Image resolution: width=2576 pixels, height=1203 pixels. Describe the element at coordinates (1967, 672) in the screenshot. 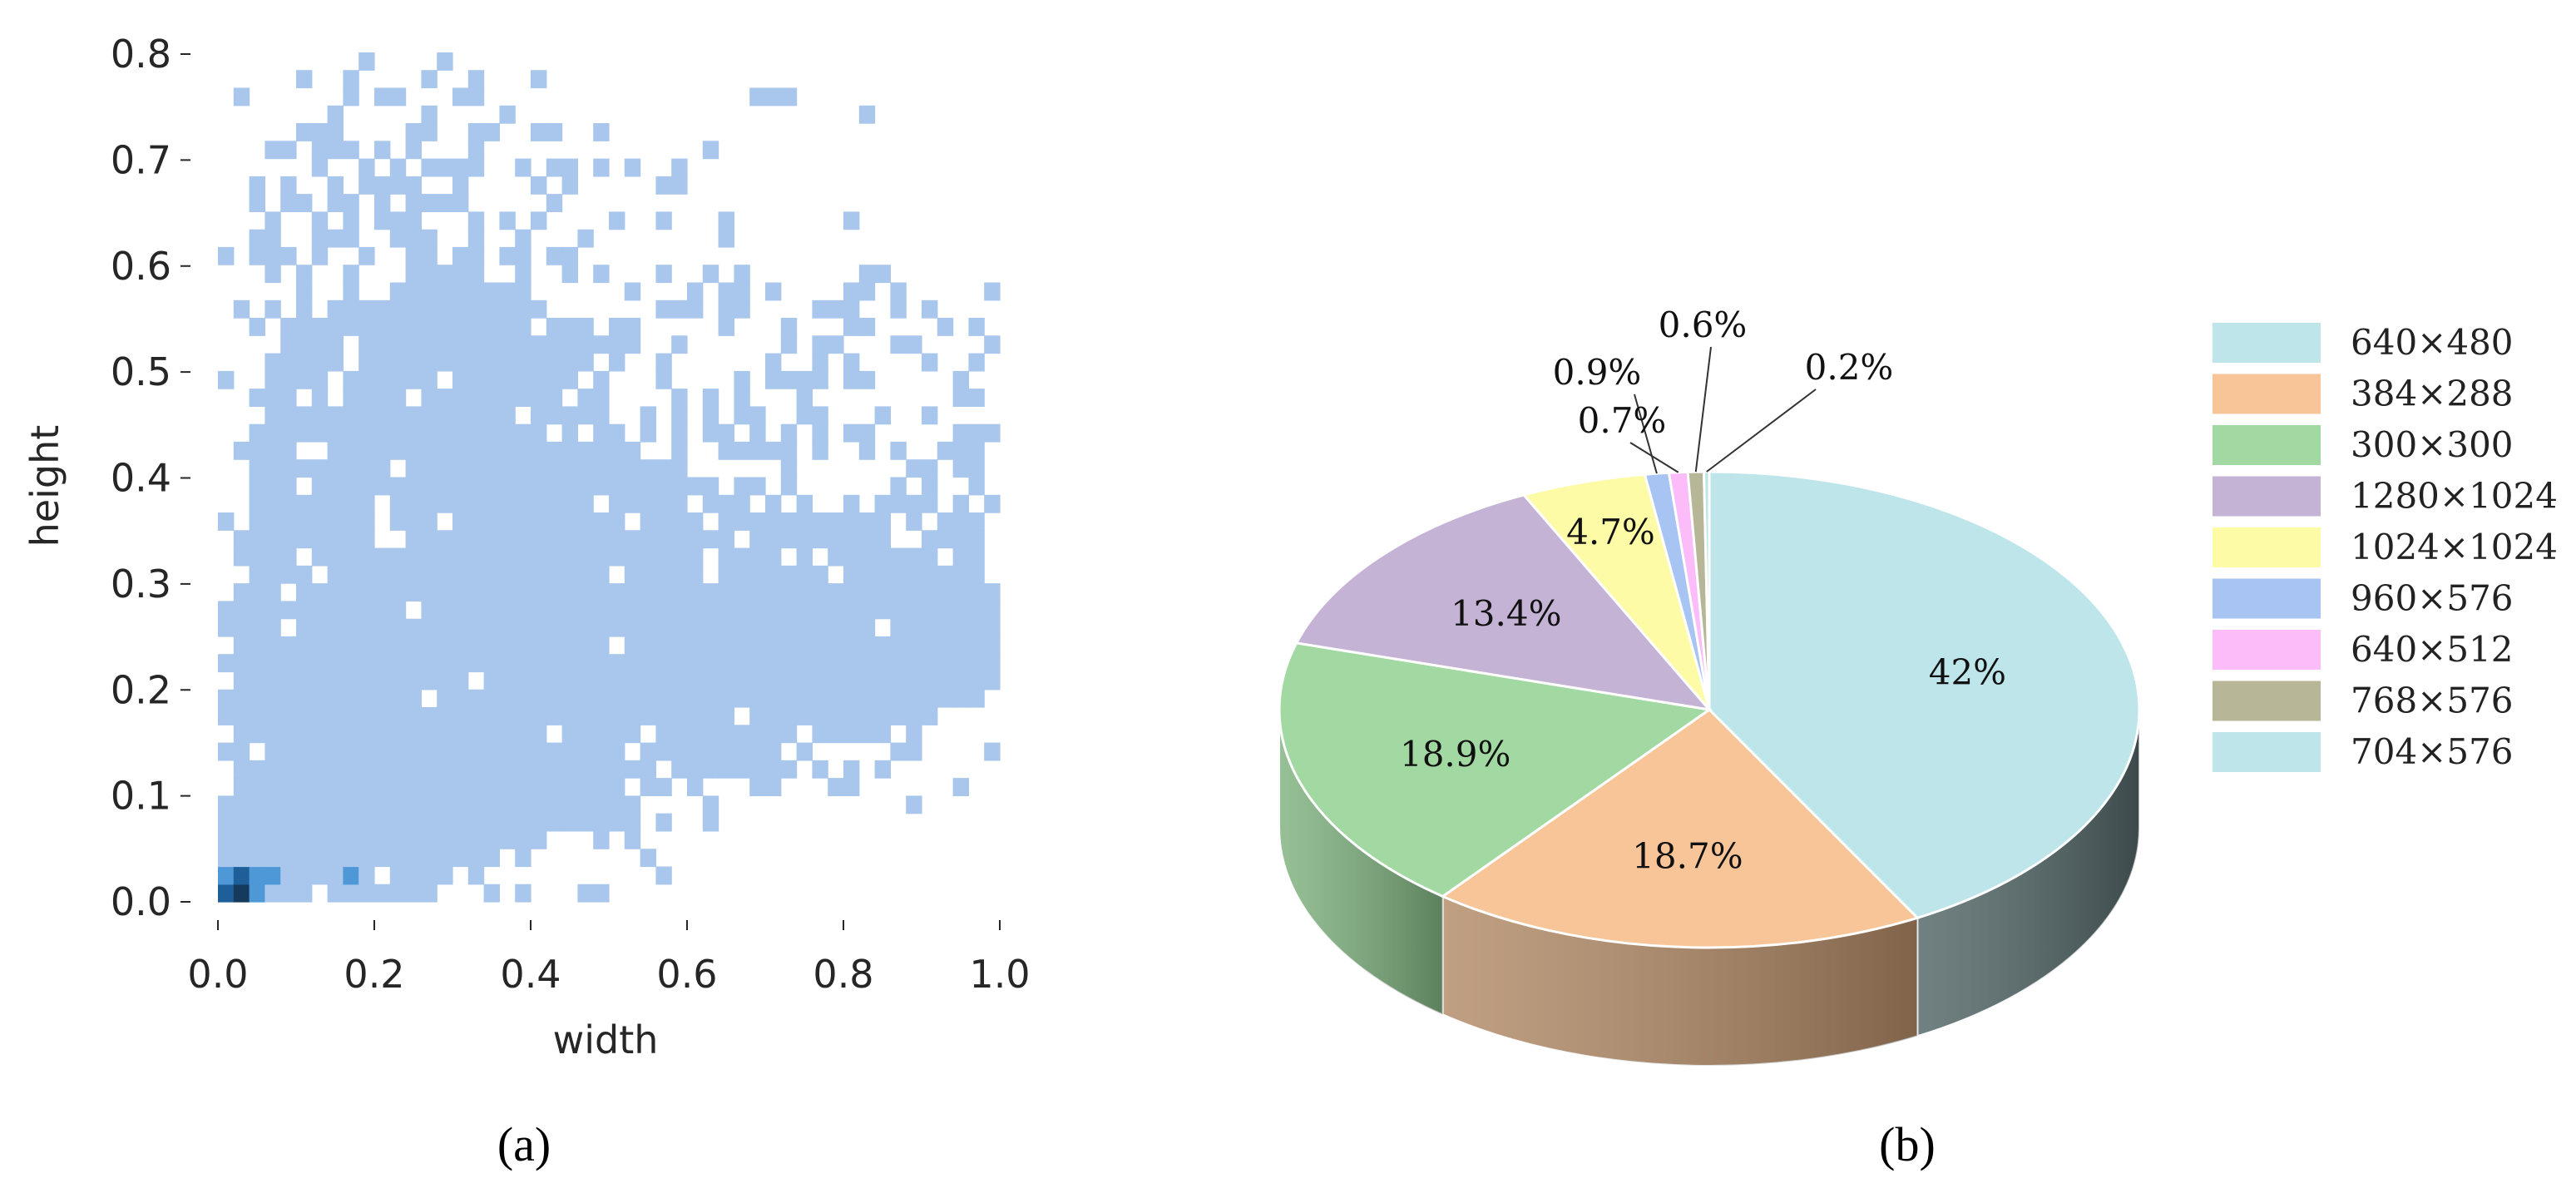

I see `pie-label: 42%` at that location.